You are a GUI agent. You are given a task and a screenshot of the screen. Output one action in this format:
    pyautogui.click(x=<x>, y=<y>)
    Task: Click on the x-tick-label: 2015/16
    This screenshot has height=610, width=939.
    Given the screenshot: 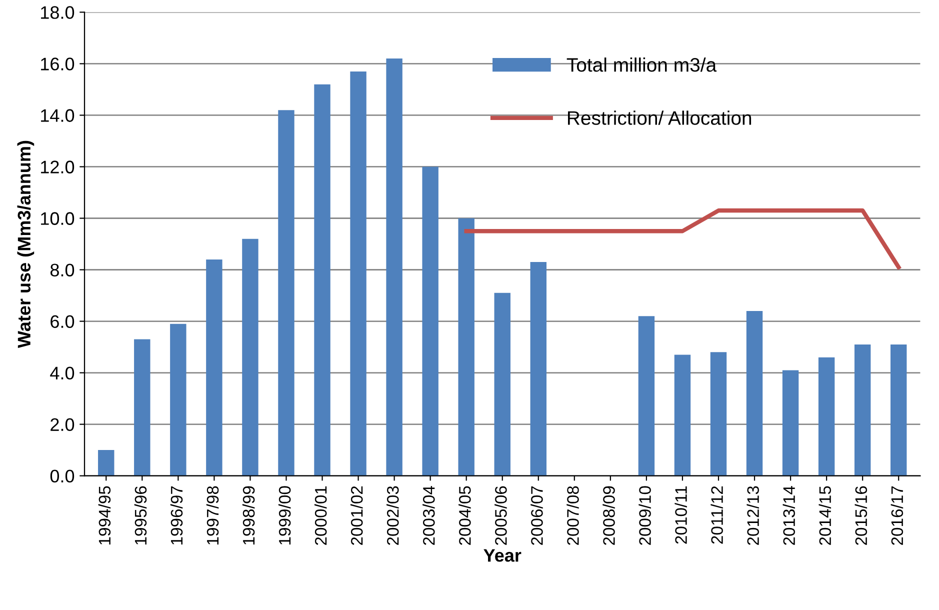 What is the action you would take?
    pyautogui.click(x=861, y=515)
    